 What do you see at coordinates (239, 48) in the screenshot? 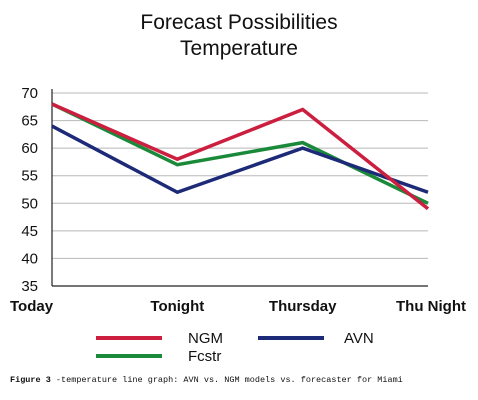
I see `chart-title-line-2: Temperature` at bounding box center [239, 48].